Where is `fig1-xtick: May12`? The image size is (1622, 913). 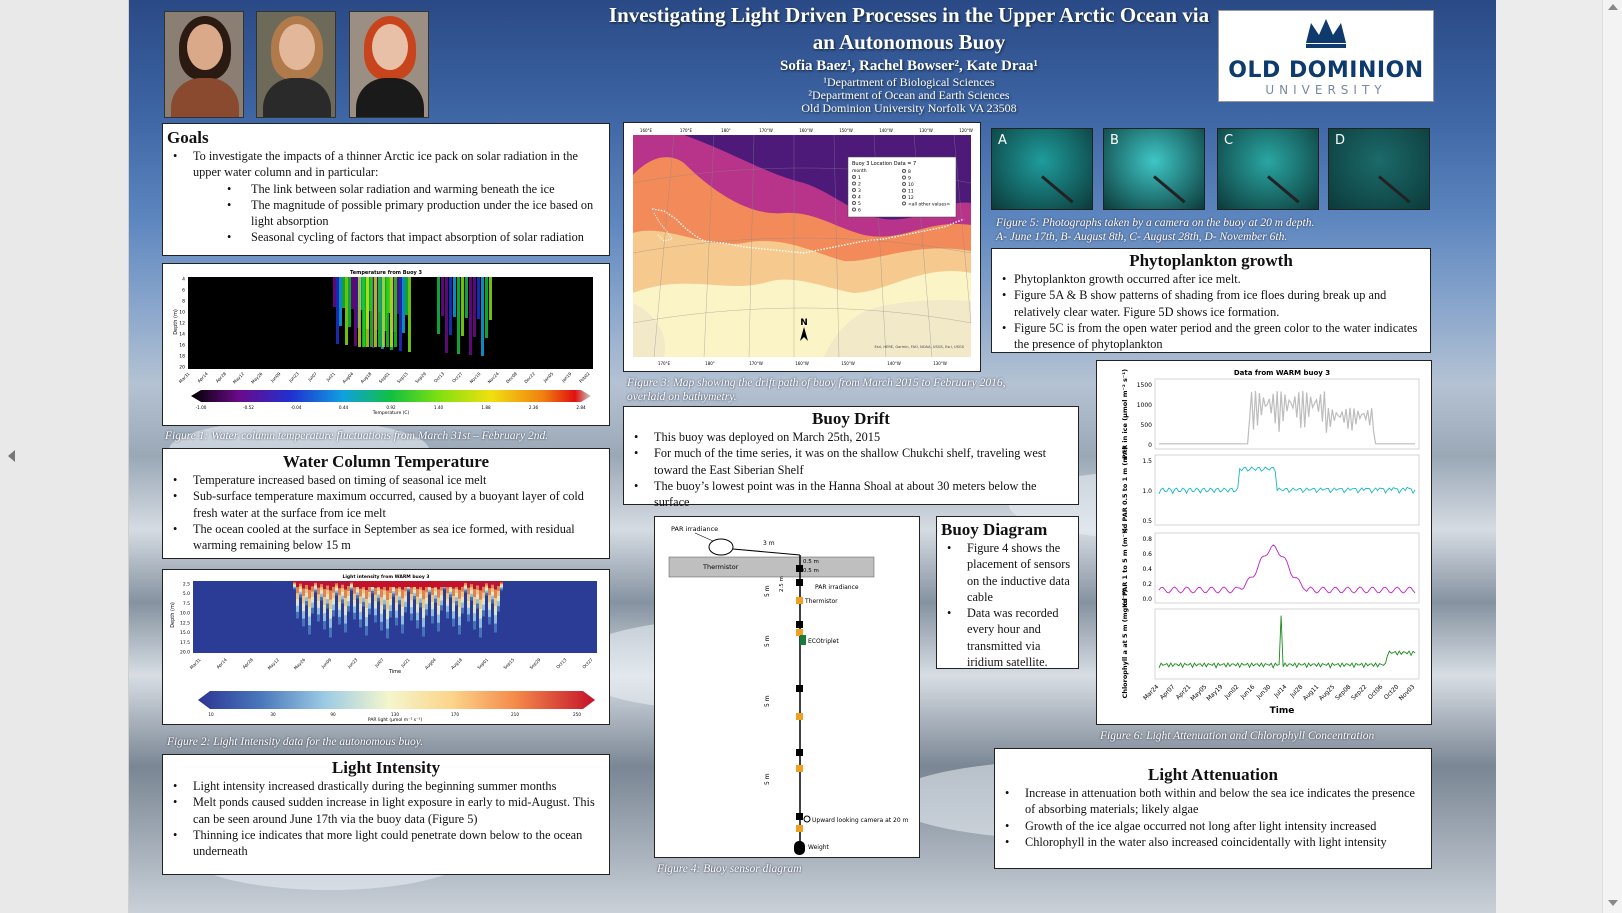 fig1-xtick: May12 is located at coordinates (239, 378).